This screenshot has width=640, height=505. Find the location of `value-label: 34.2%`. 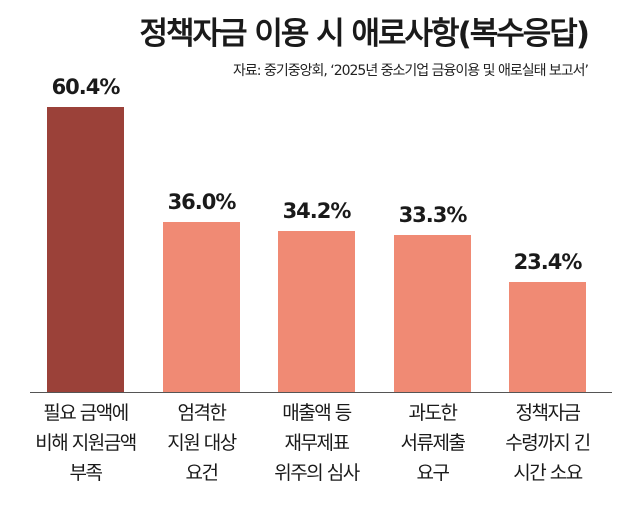

value-label: 34.2% is located at coordinates (317, 211).